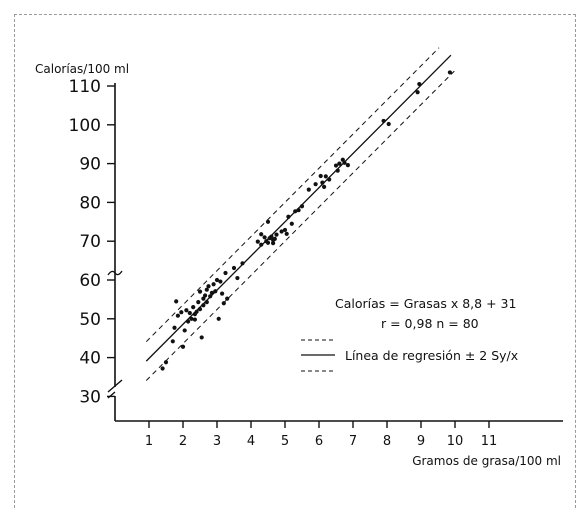  What do you see at coordinates (421, 441) in the screenshot?
I see `x-tick-label: 9` at bounding box center [421, 441].